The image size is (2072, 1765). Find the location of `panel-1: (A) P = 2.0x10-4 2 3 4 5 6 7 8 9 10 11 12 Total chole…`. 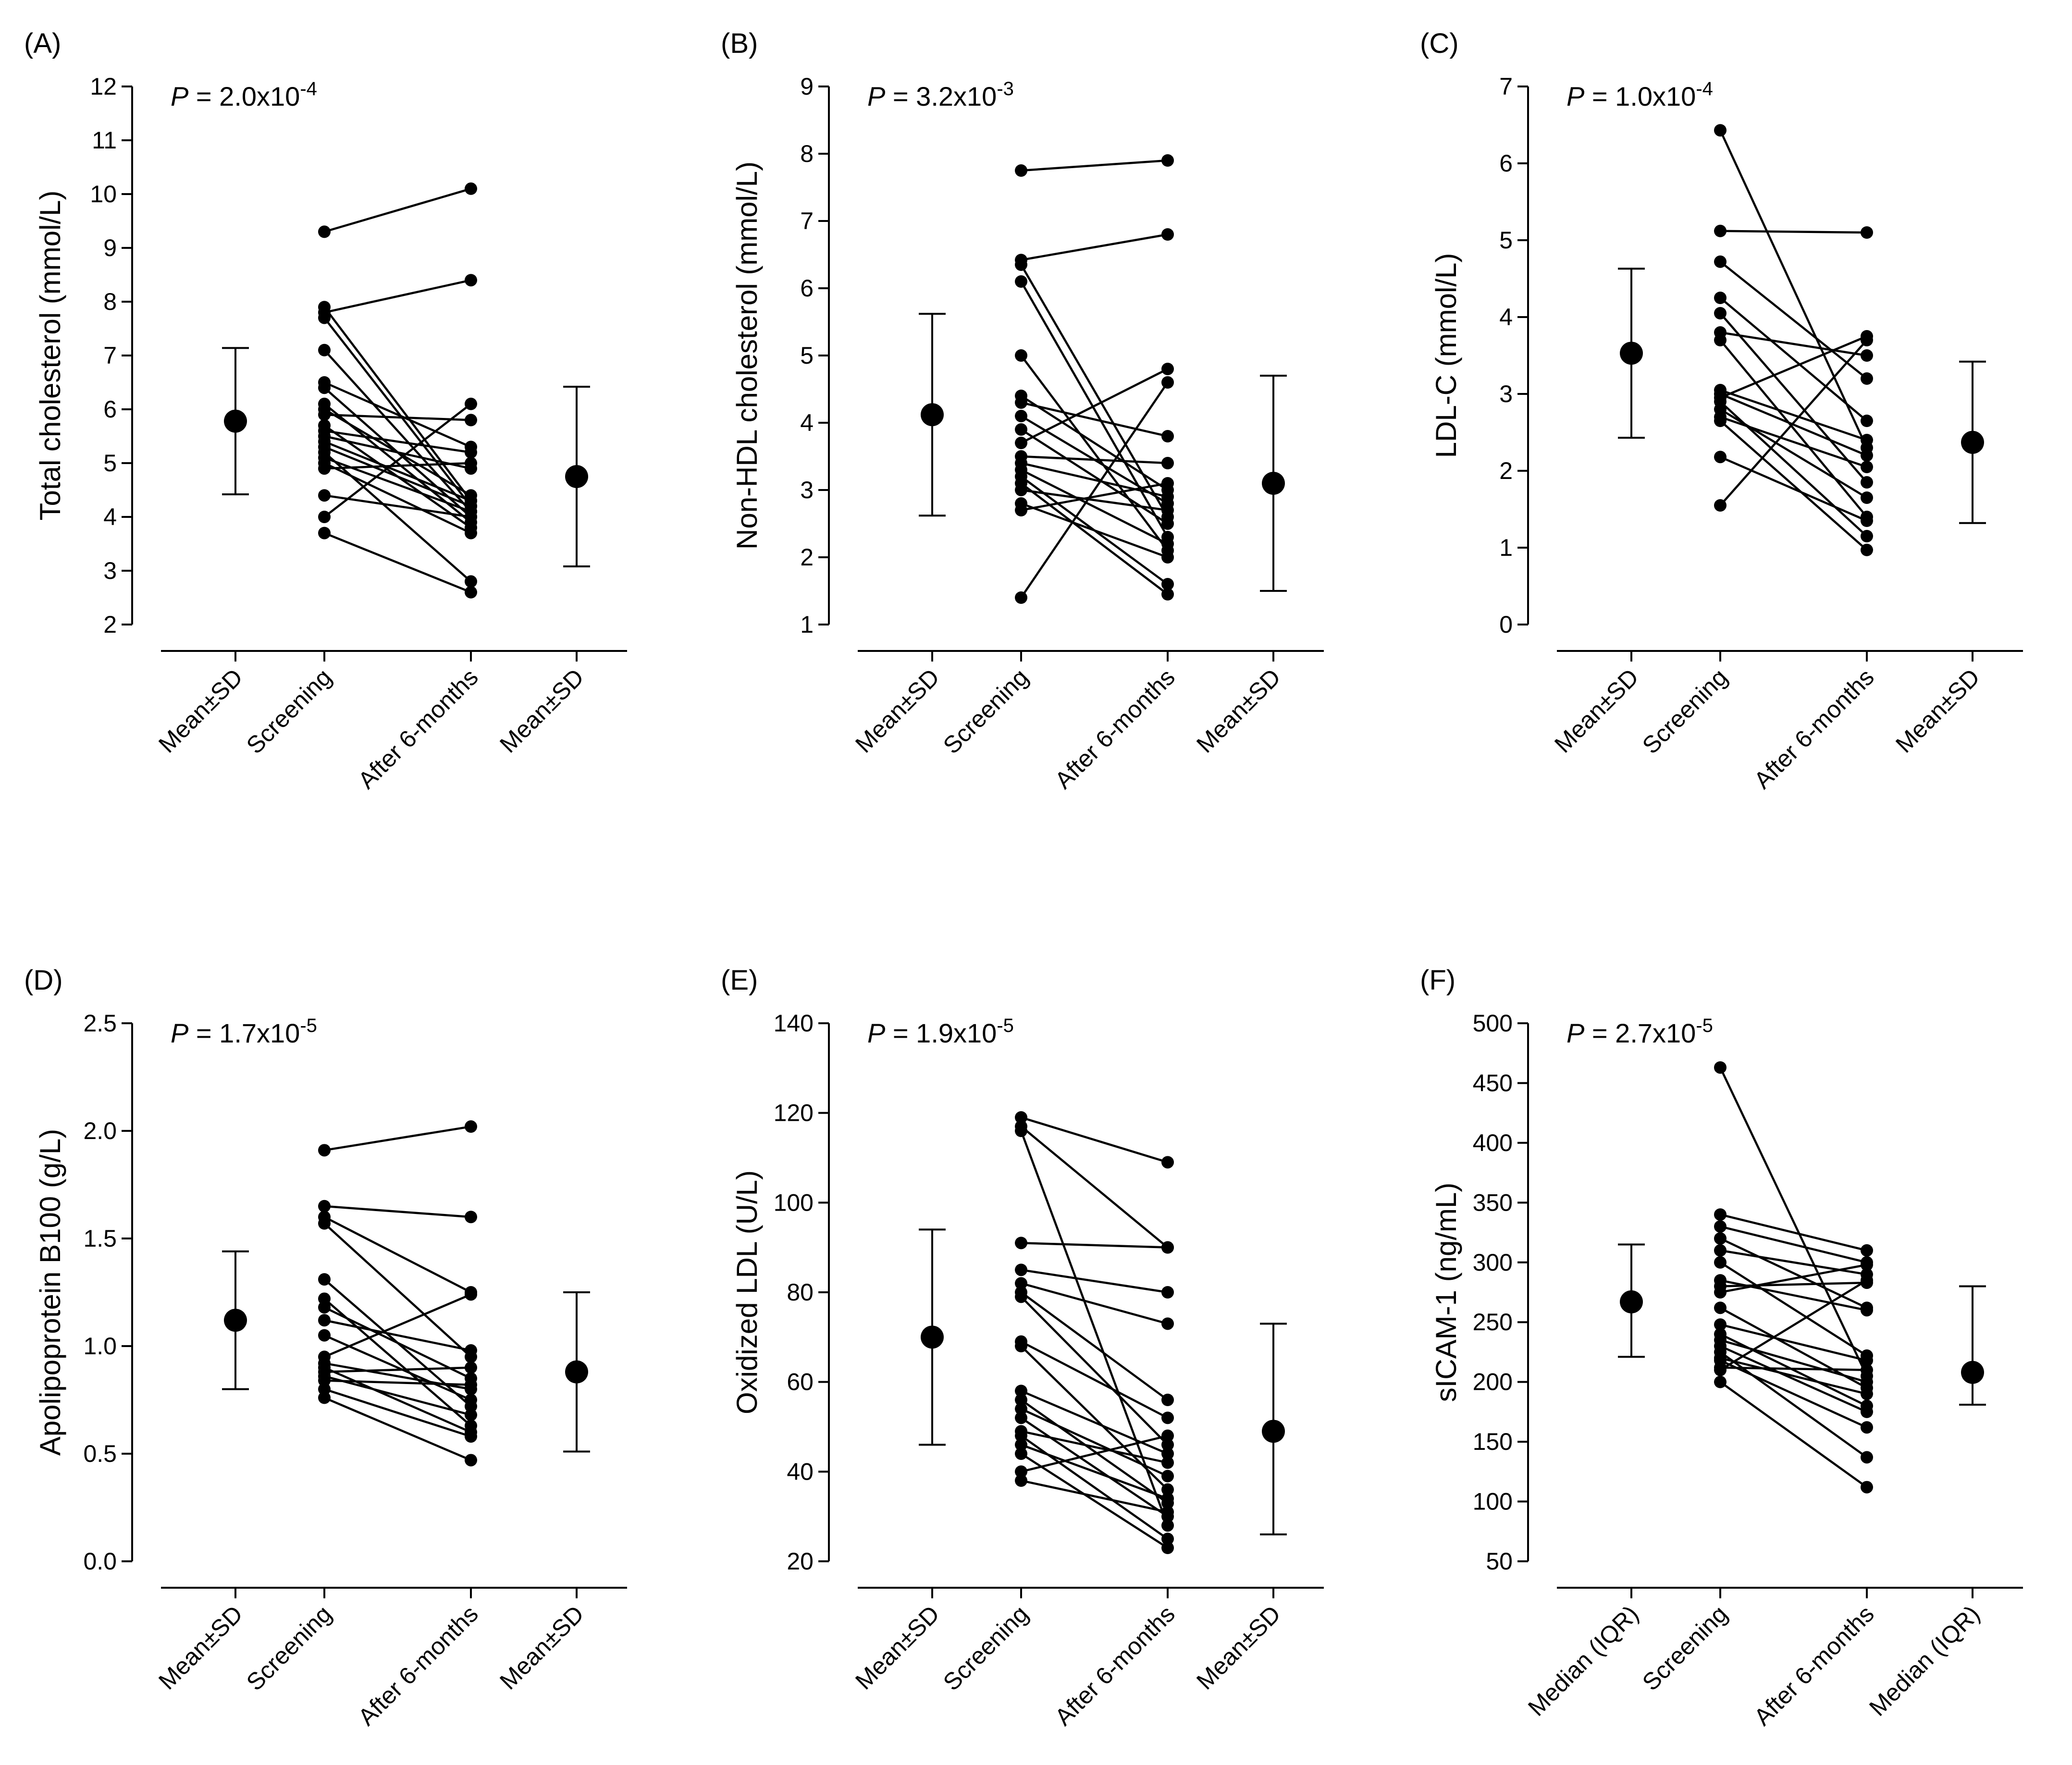

panel-1: (A) P = 2.0x10-4 2 3 4 5 6 7 8 9 10 11 12 Total chole… is located at coordinates (325, 411).